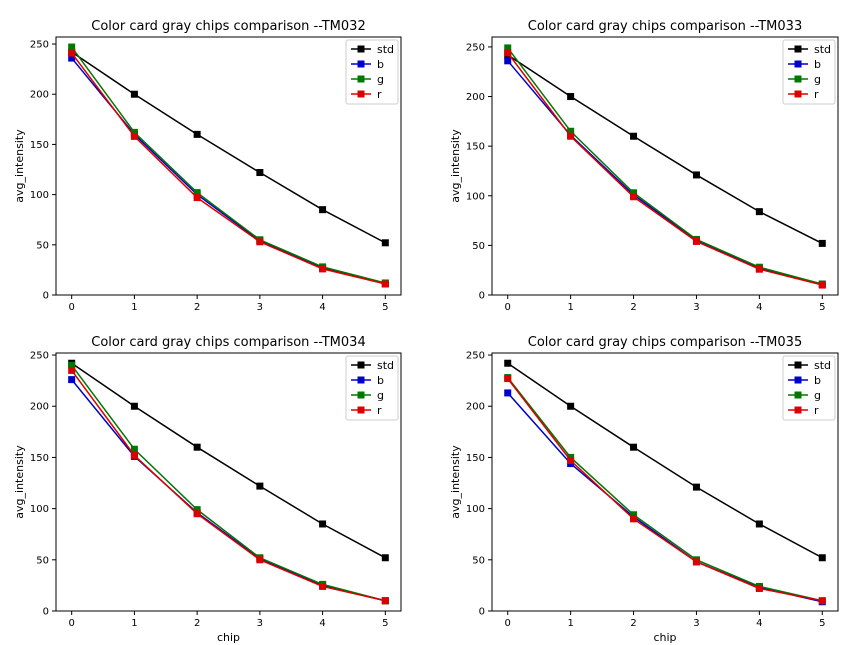  Describe the element at coordinates (385, 49) in the screenshot. I see `legend-label-std: std` at that location.